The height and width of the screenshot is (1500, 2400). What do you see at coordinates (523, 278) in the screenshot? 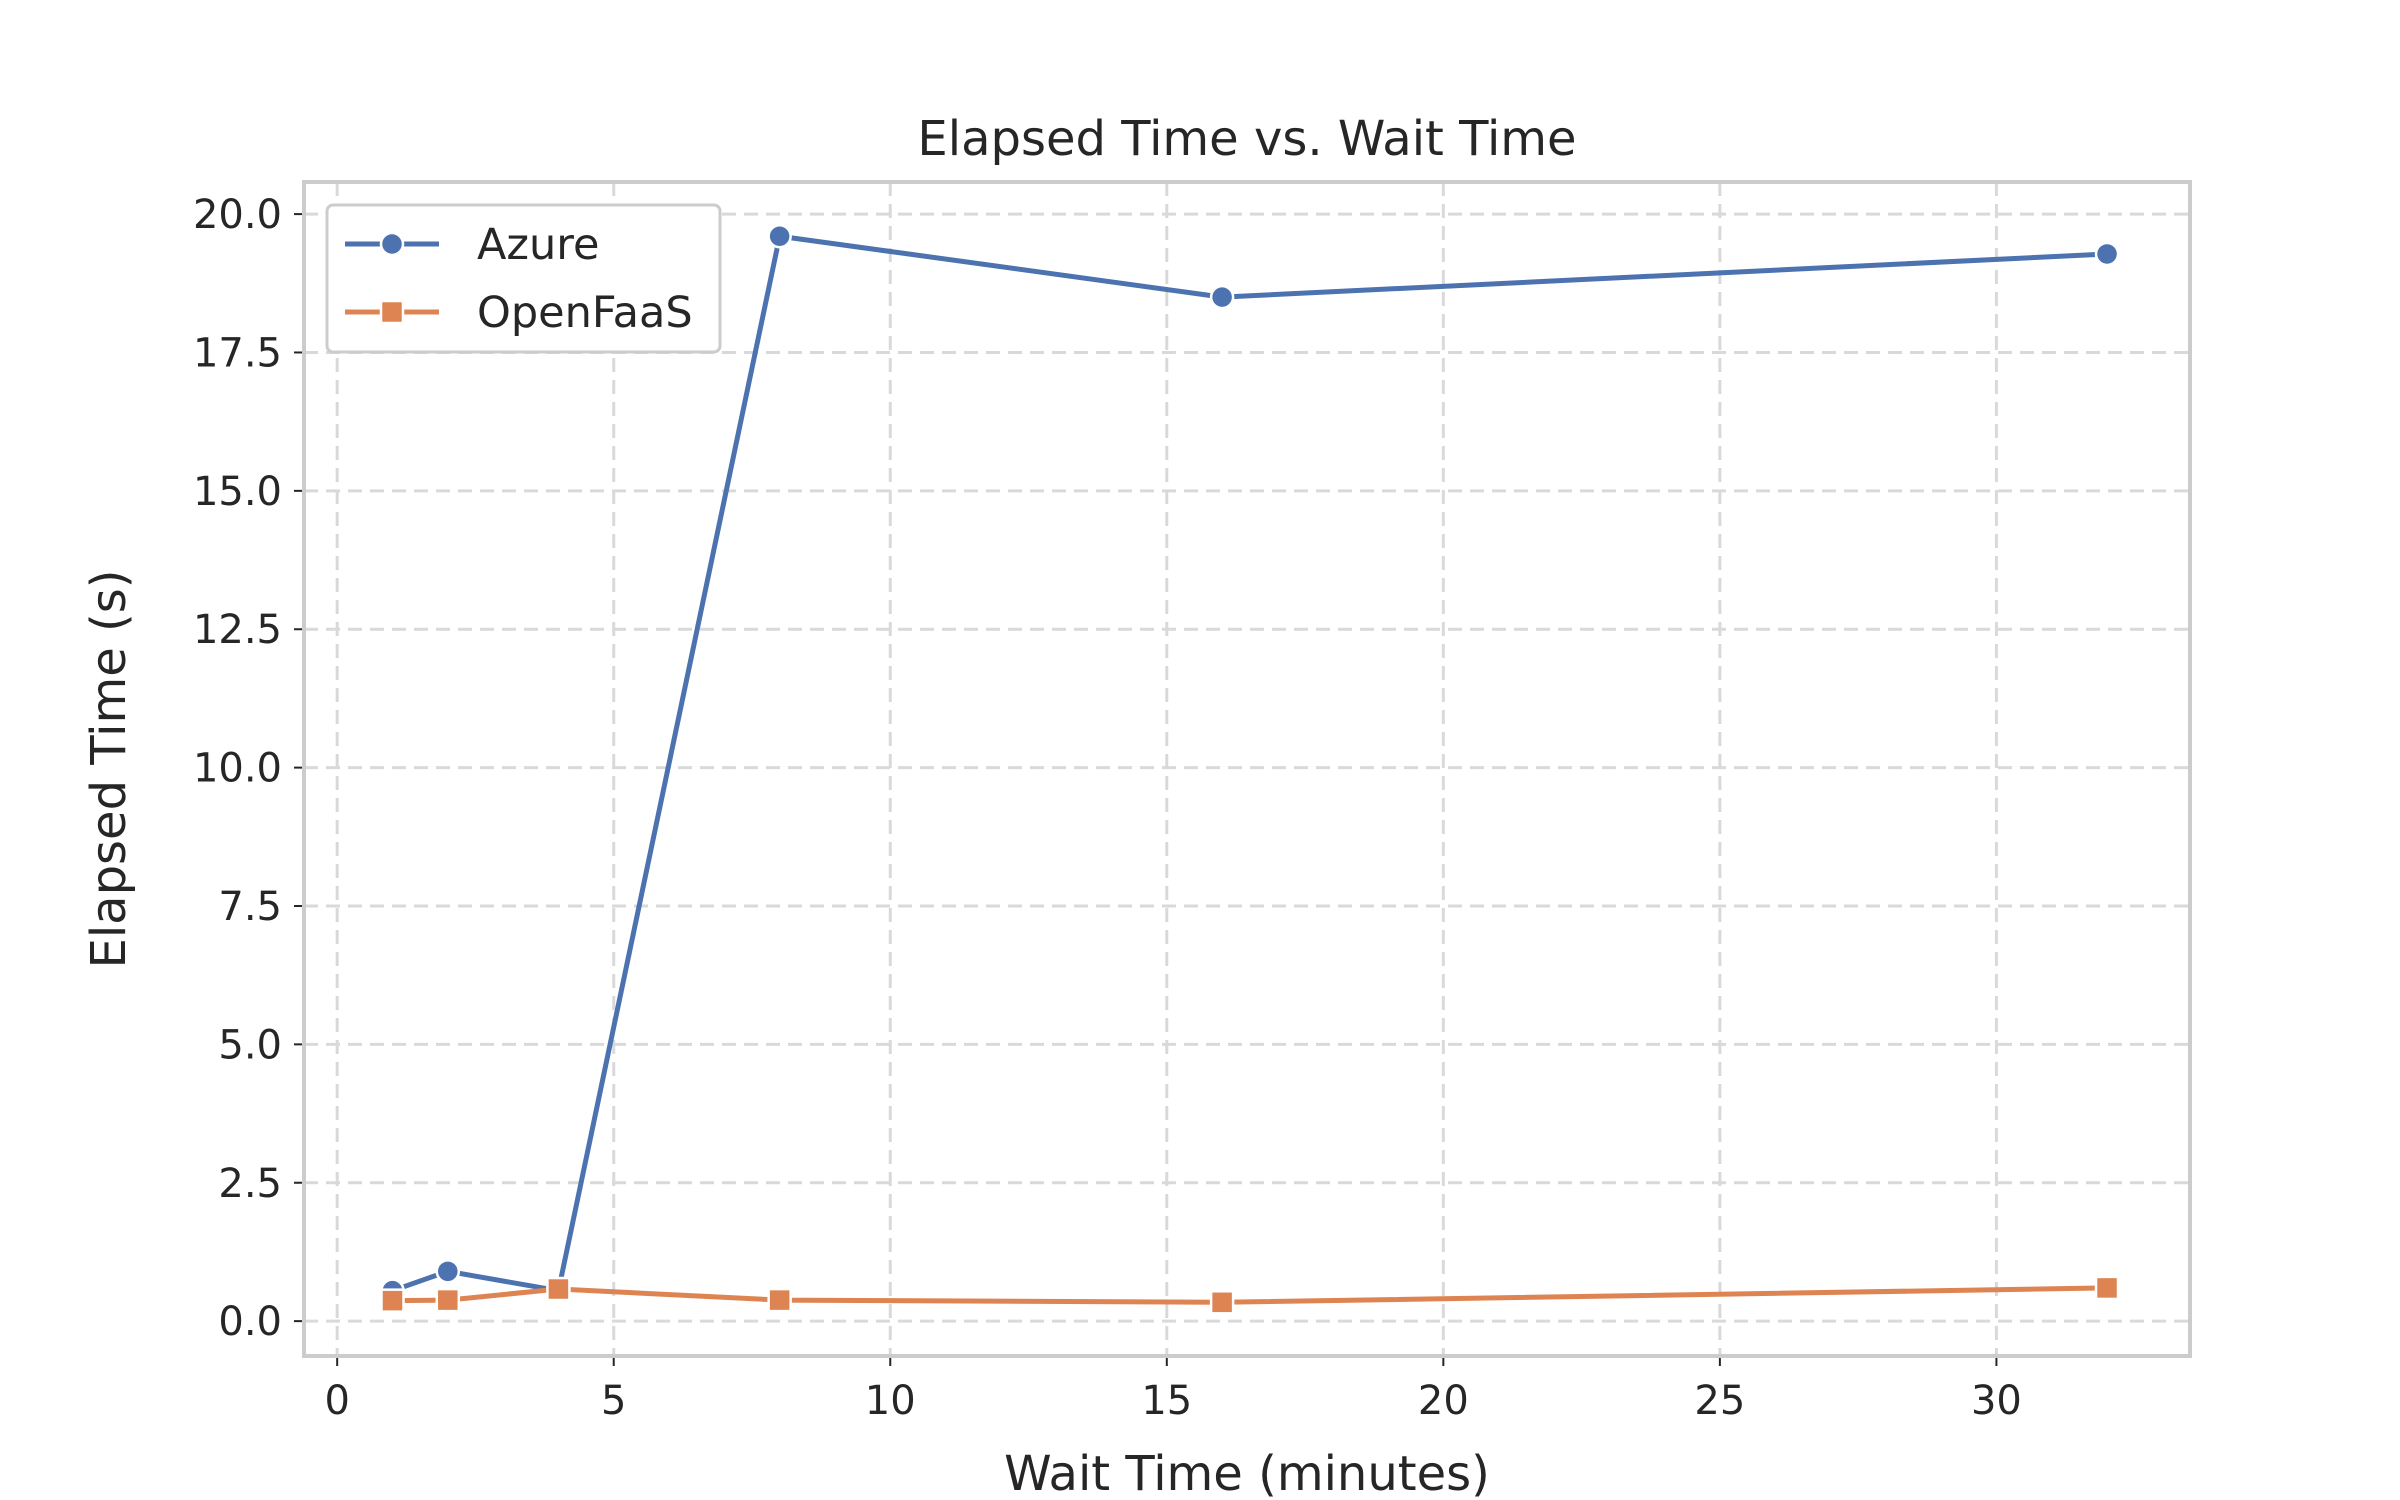
I see `legend: Azure OpenFaaS` at bounding box center [523, 278].